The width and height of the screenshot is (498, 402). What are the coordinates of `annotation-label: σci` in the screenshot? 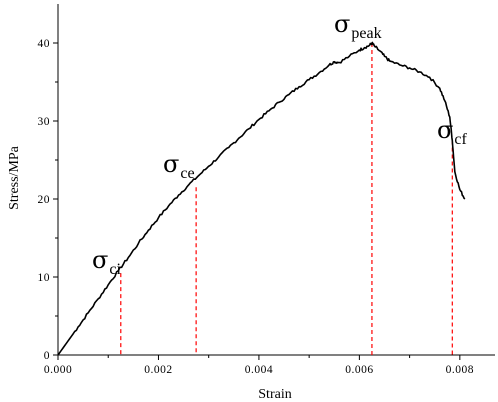 It's located at (106, 262).